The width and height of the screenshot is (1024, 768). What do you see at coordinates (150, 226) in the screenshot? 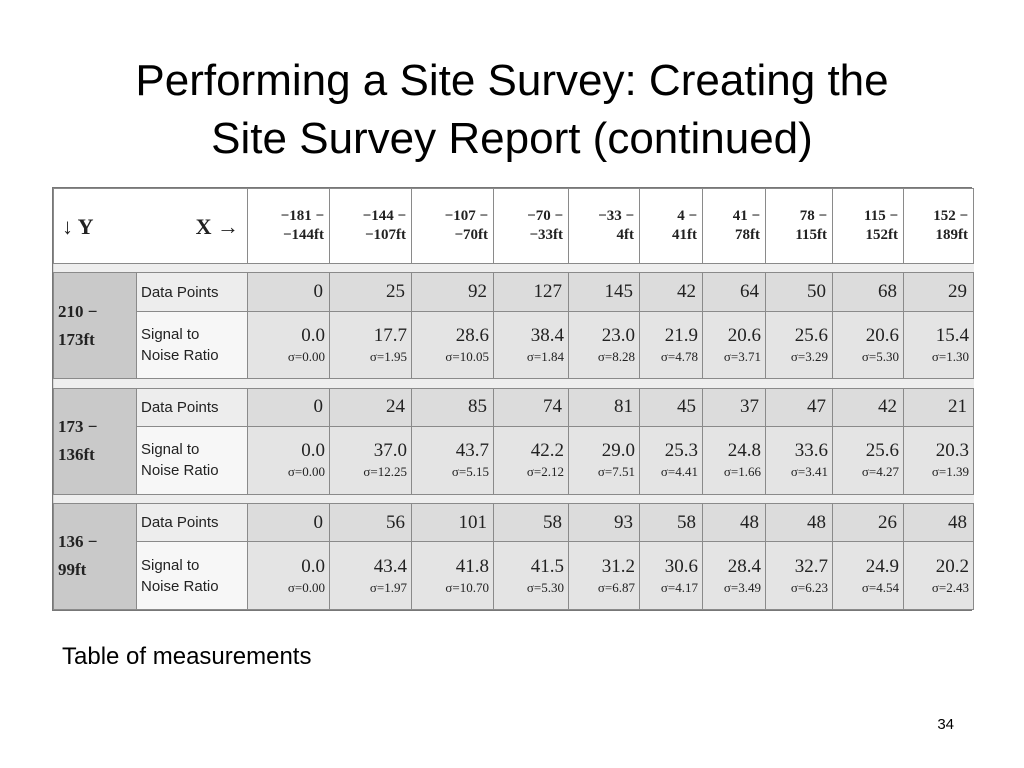
I see `axis-corner-cell: ↓ Y X →` at bounding box center [150, 226].